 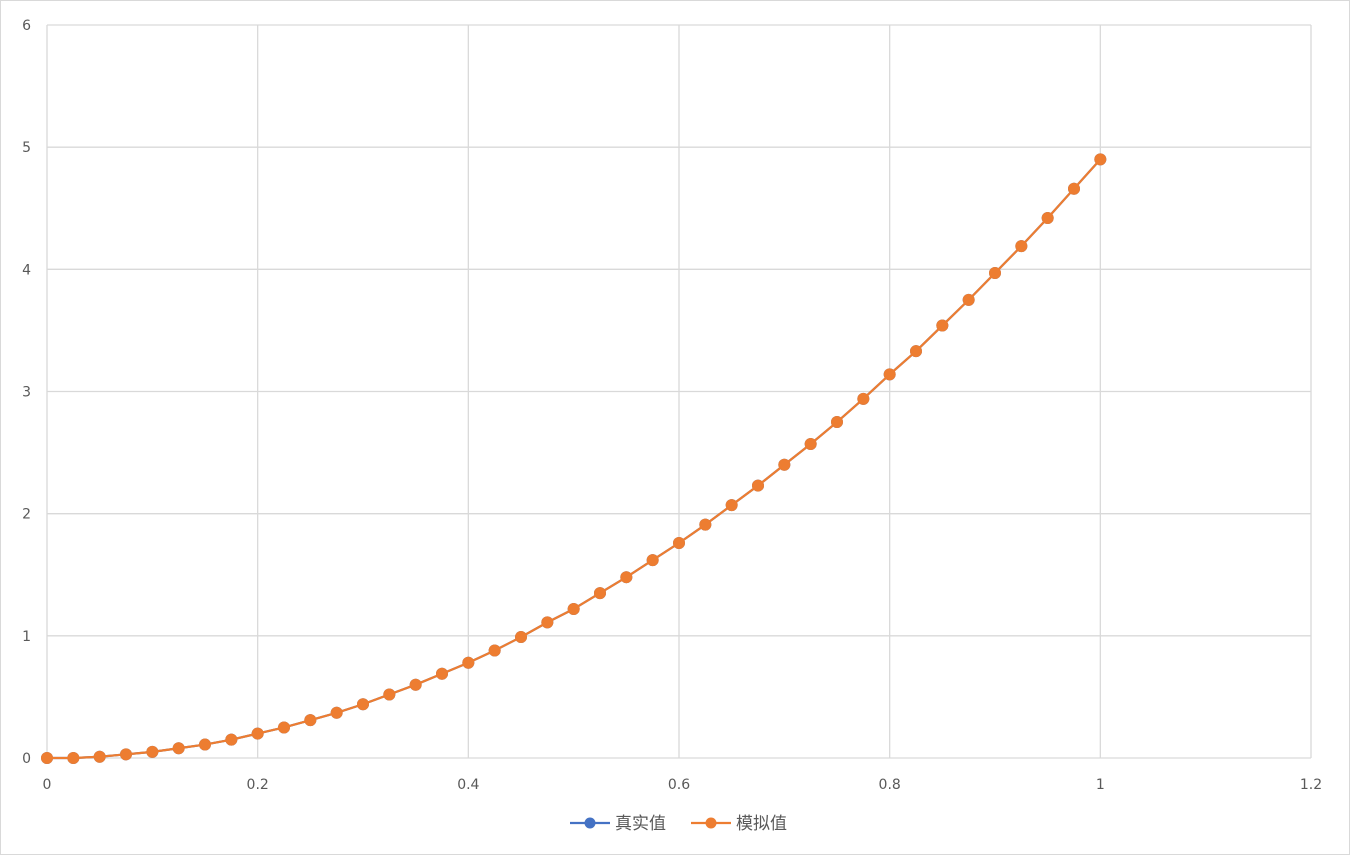 What do you see at coordinates (26, 393) in the screenshot?
I see `y-tick-label: 3` at bounding box center [26, 393].